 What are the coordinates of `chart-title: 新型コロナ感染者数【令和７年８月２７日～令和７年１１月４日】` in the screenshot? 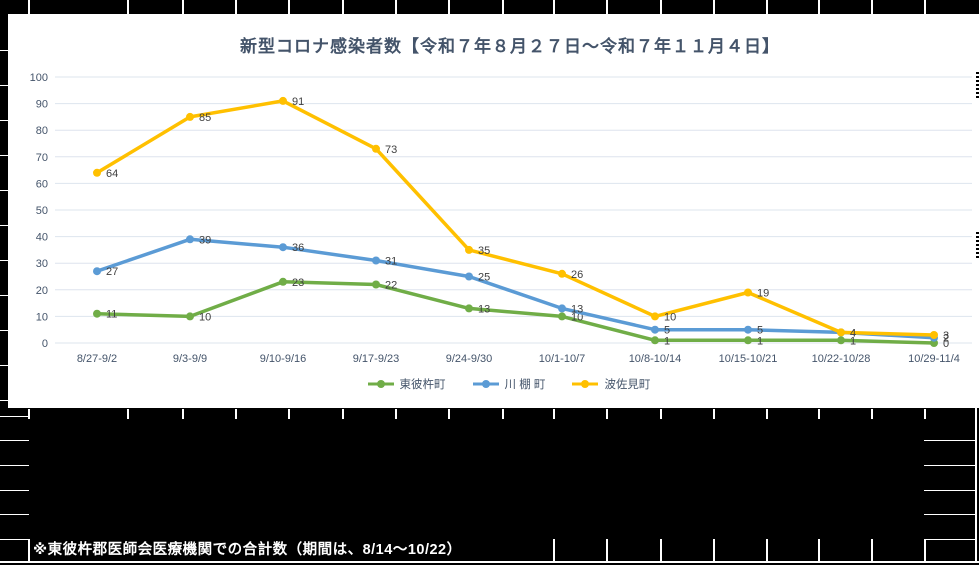 It's located at (510, 46).